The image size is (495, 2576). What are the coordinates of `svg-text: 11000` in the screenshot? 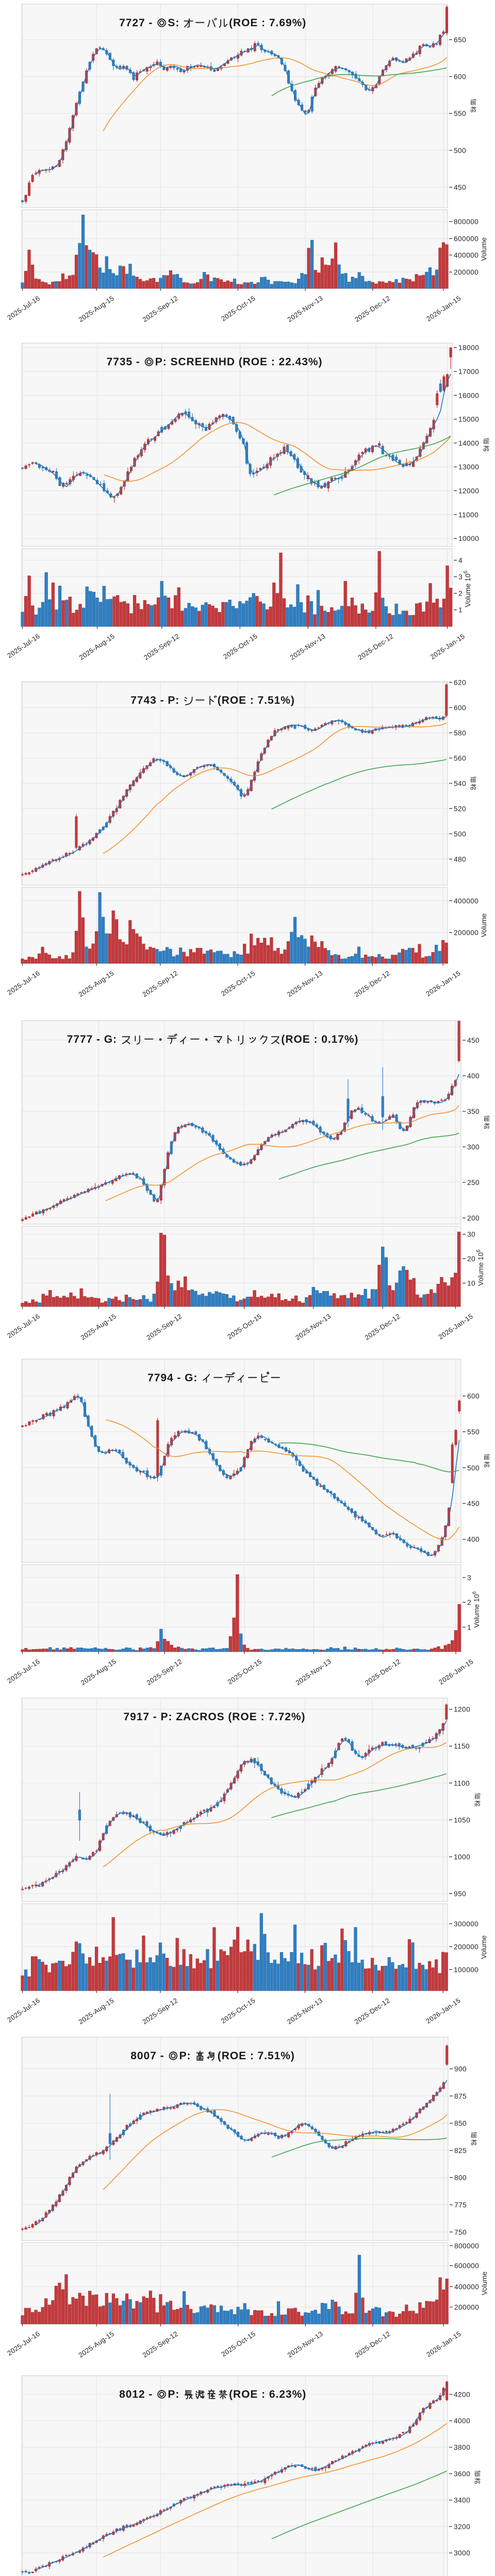 It's located at (468, 515).